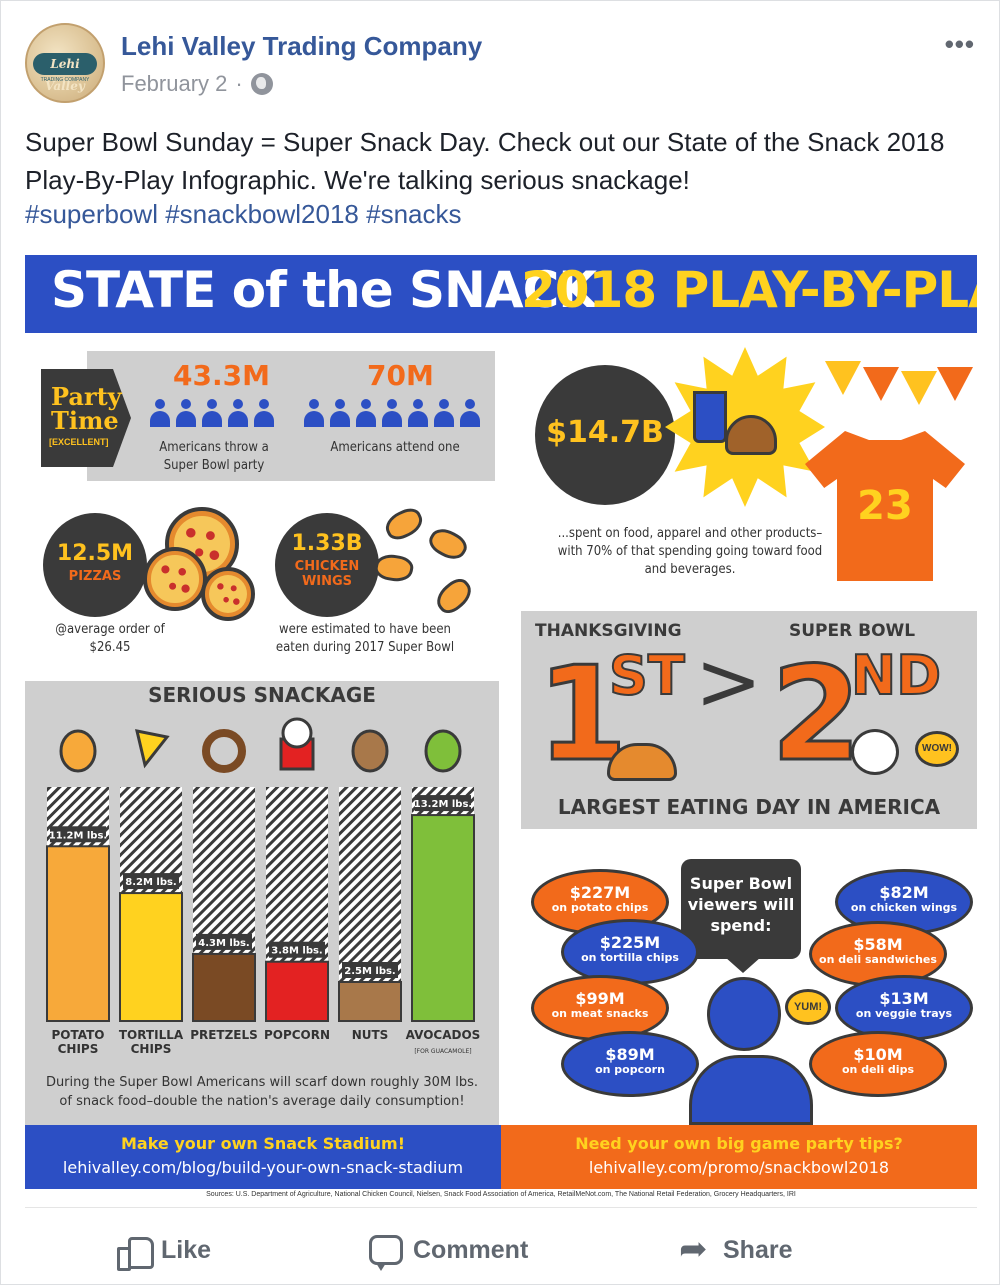  I want to click on avocado-icon, so click(443, 751).